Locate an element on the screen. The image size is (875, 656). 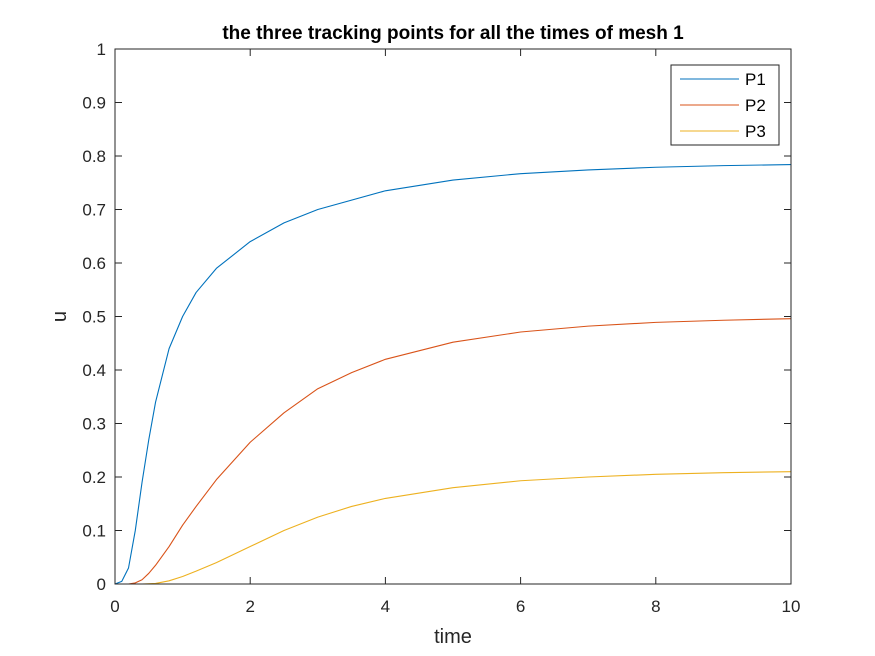
x-tick-label: 10 is located at coordinates (791, 606).